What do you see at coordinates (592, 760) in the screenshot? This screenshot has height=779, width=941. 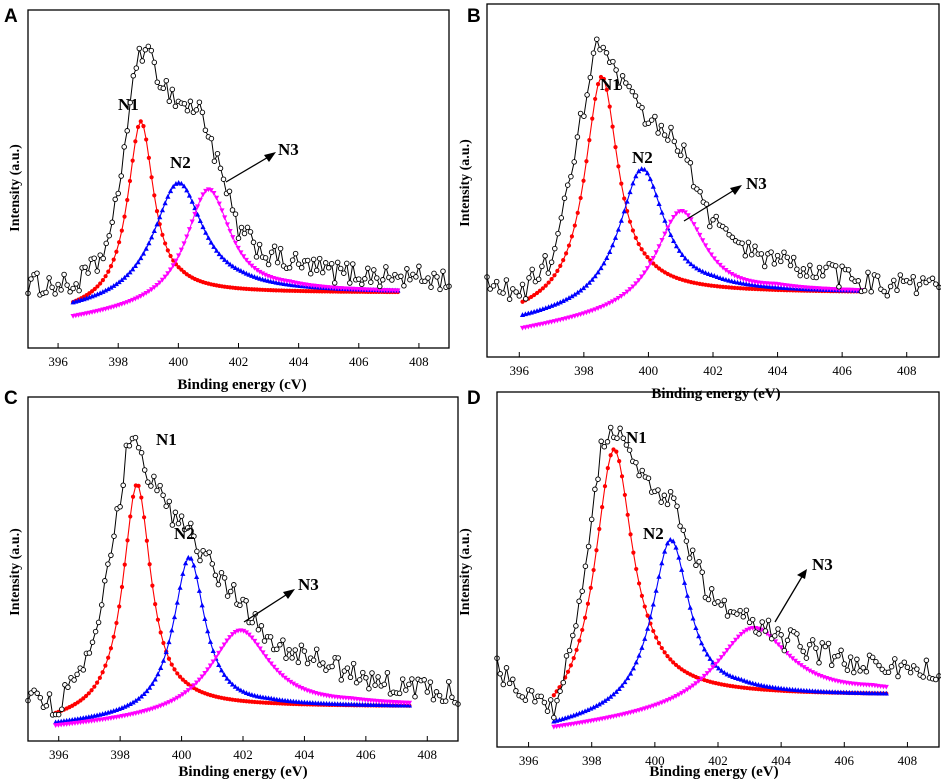 I see `x-tick-label: 398` at bounding box center [592, 760].